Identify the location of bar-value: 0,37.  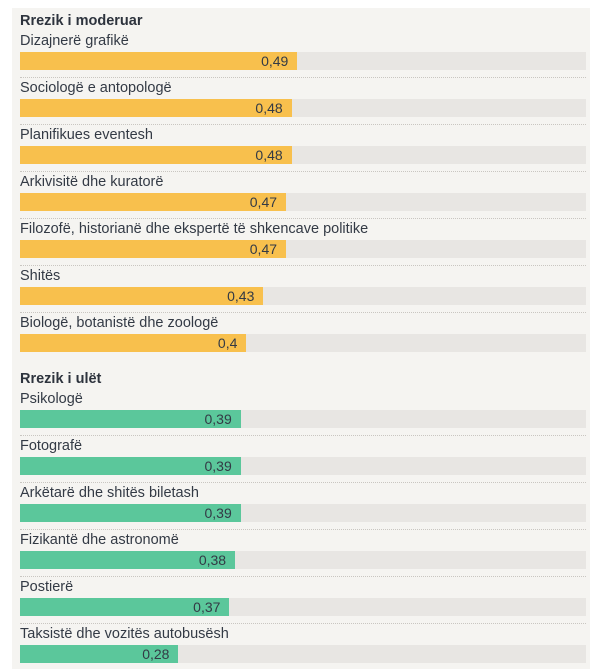
(207, 607).